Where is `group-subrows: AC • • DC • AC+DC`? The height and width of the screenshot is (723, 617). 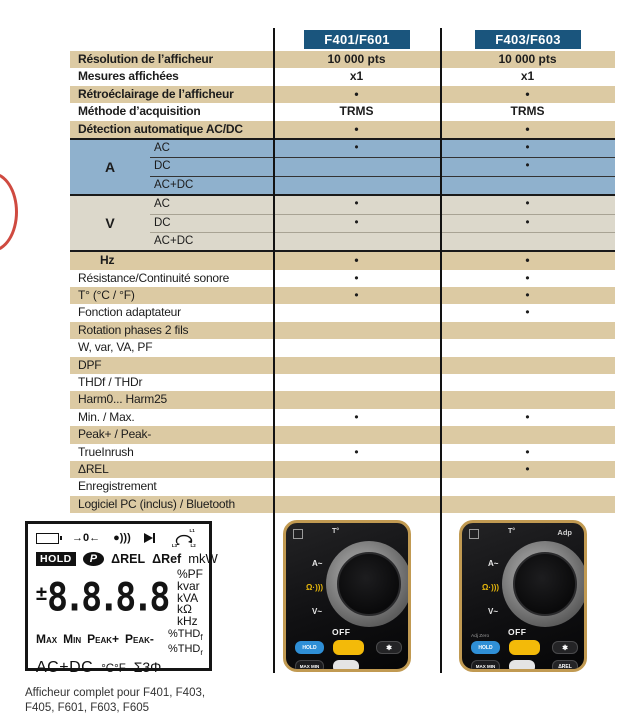 group-subrows: AC • • DC • AC+DC is located at coordinates (382, 167).